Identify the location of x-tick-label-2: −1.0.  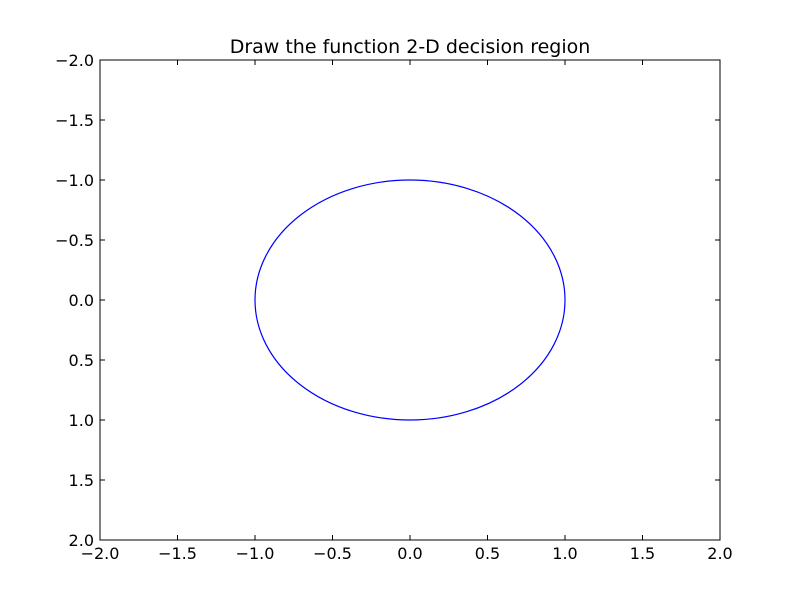
(255, 553).